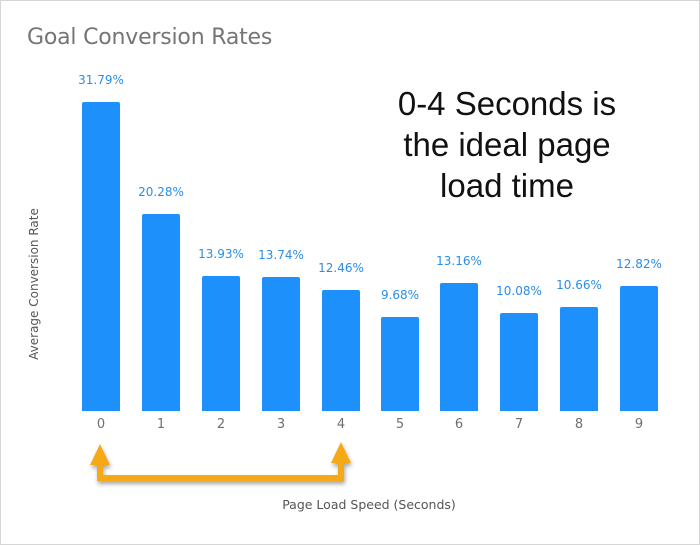  What do you see at coordinates (341, 267) in the screenshot?
I see `bar-value-label: 12.46%` at bounding box center [341, 267].